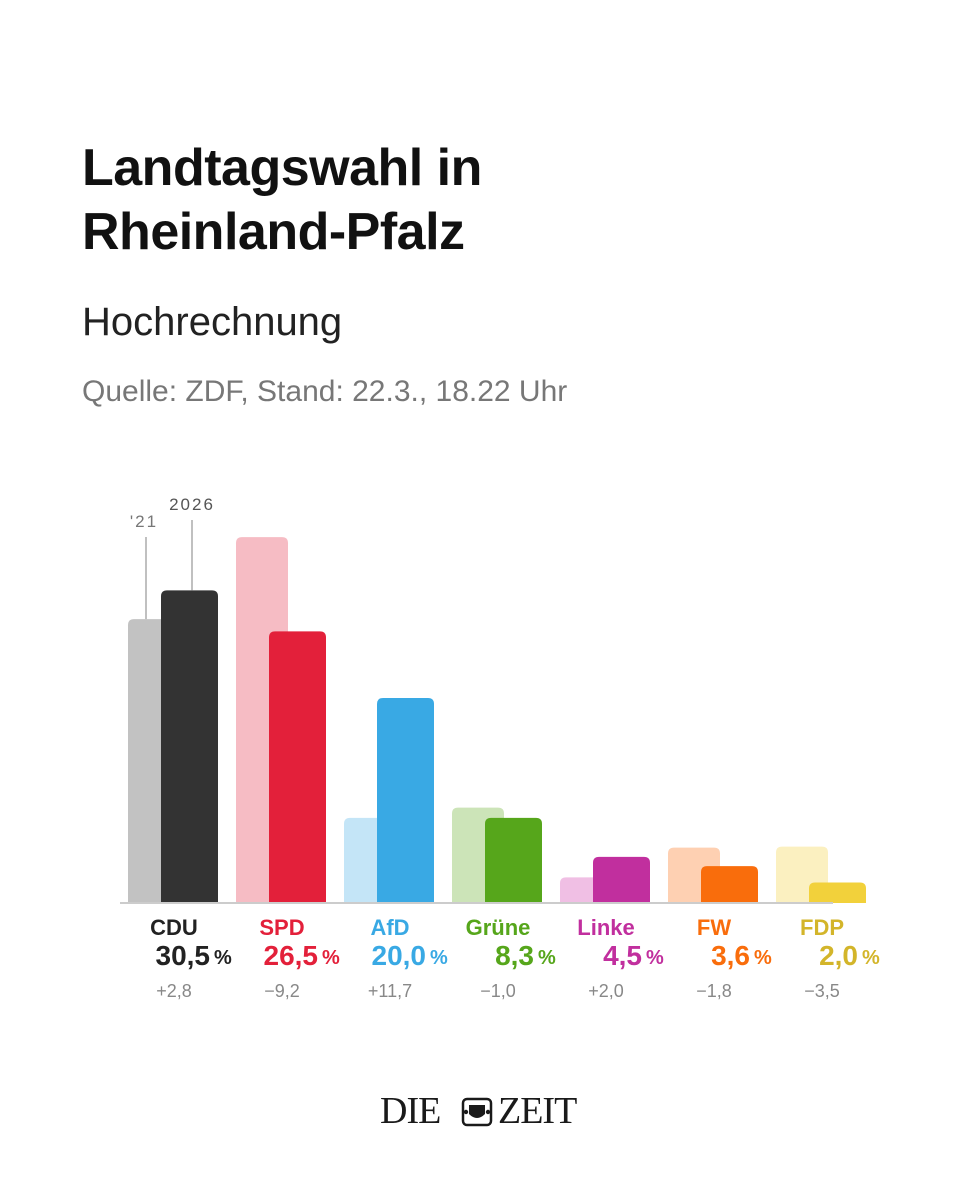  What do you see at coordinates (439, 958) in the screenshot?
I see `percent-unit-afd: %` at bounding box center [439, 958].